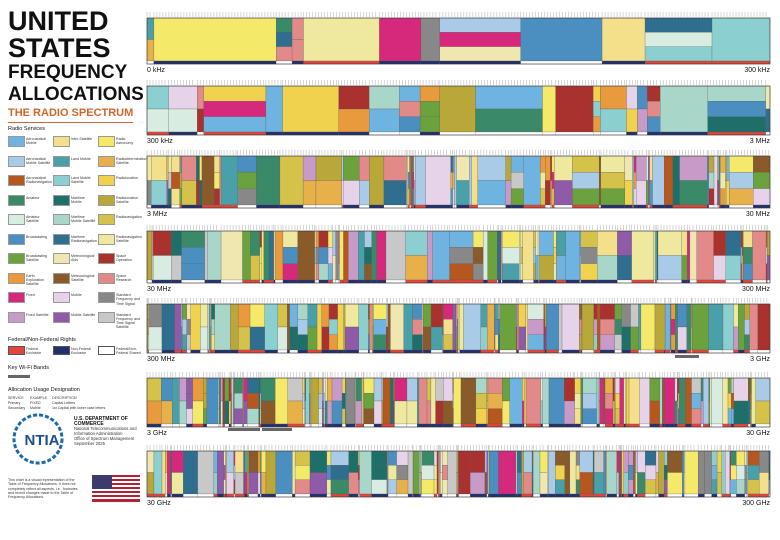 The image size is (780, 540). Describe the element at coordinates (33, 219) in the screenshot. I see `legend-label: Amateur Satellite` at that location.